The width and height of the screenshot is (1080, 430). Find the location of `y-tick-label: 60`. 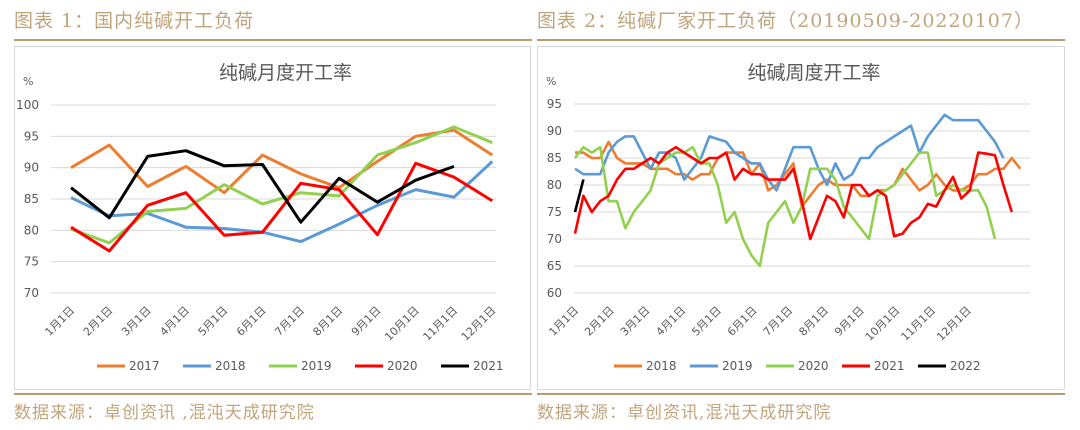

y-tick-label: 60 is located at coordinates (554, 293).